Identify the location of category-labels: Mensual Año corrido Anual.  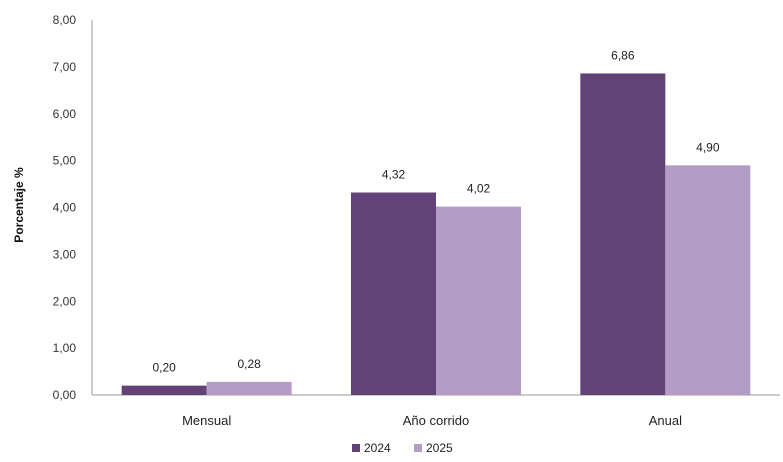
(432, 420).